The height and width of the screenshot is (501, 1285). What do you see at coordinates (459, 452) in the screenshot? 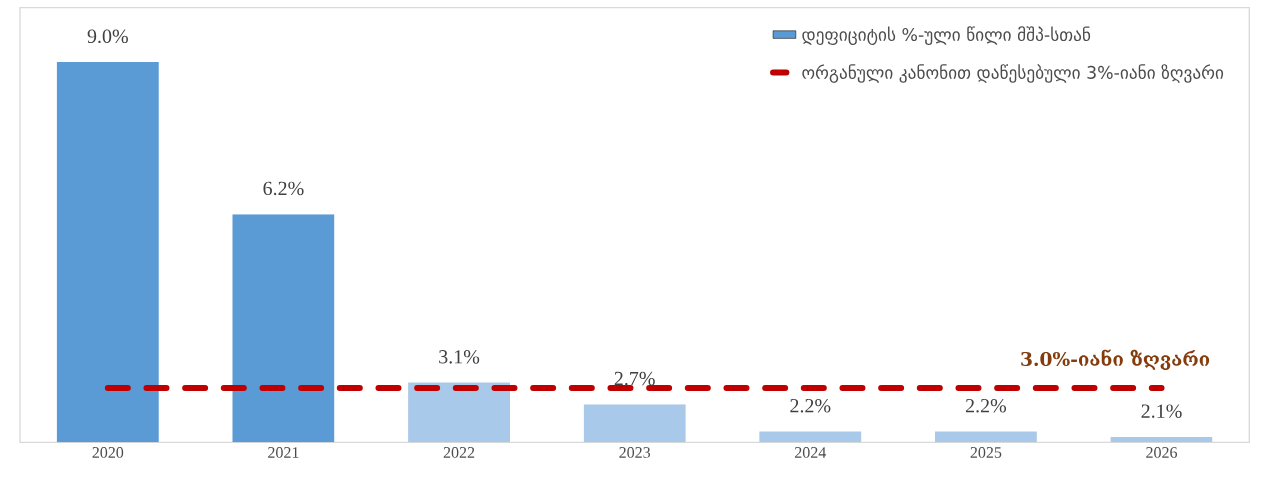
I see `x-tick-label: 2022` at bounding box center [459, 452].